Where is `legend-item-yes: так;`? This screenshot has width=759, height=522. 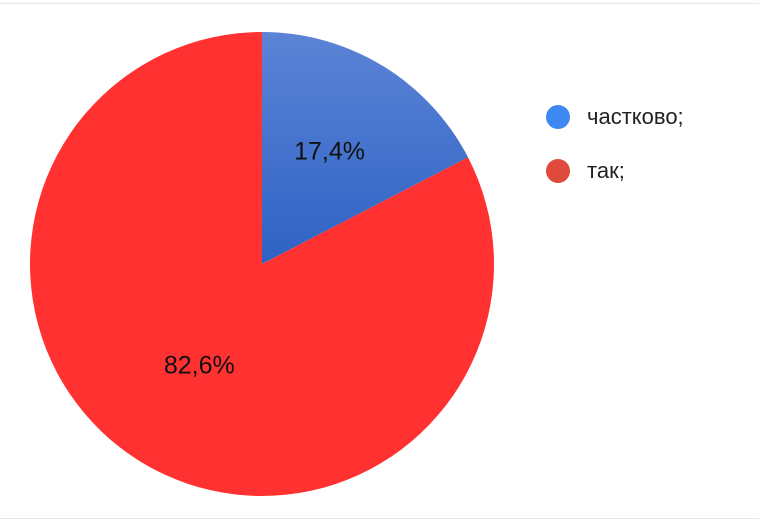 legend-item-yes: так; is located at coordinates (615, 171).